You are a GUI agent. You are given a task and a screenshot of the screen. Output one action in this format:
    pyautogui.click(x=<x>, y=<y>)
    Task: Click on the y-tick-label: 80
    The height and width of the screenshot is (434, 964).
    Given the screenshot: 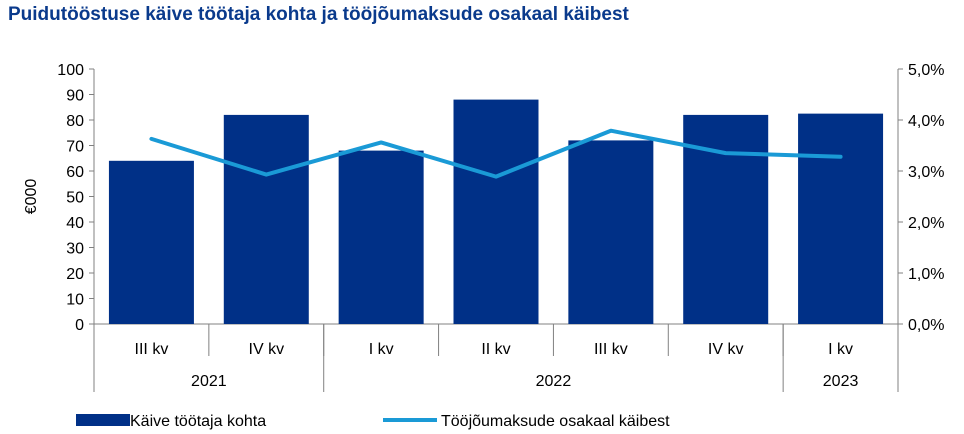 What is the action you would take?
    pyautogui.click(x=75, y=121)
    